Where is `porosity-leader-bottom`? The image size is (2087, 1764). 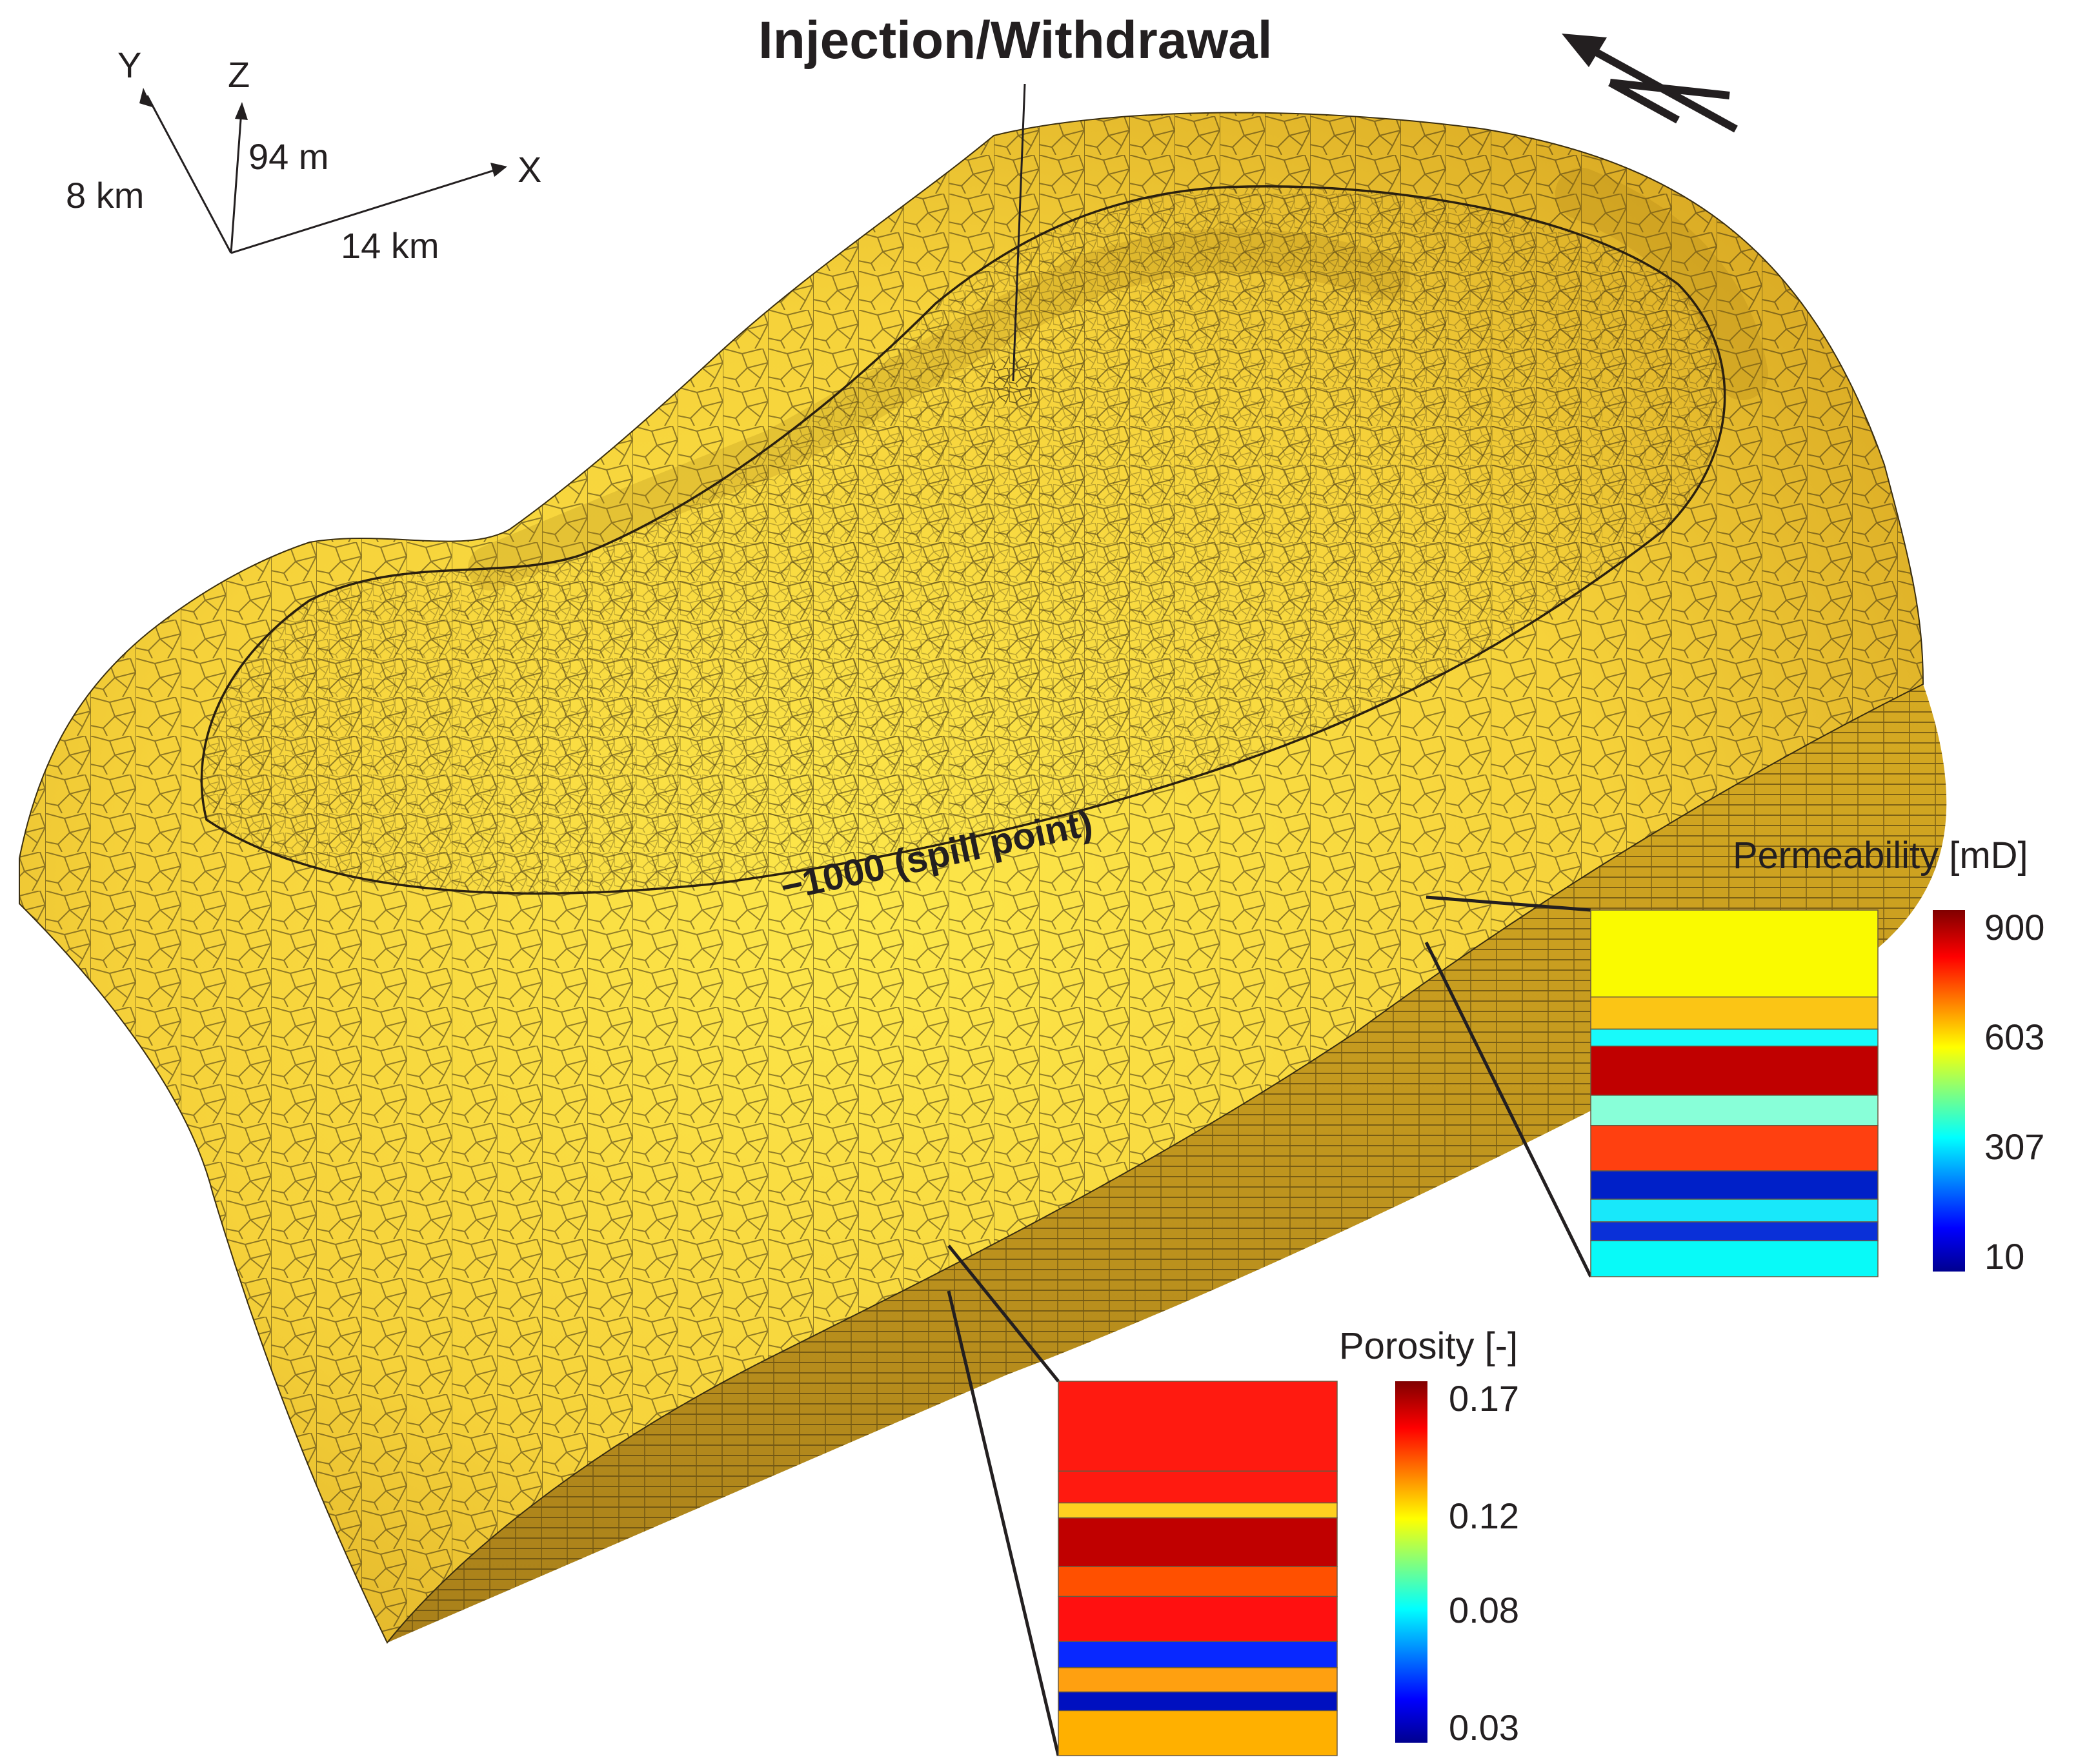 porosity-leader-bottom is located at coordinates (1003, 1523).